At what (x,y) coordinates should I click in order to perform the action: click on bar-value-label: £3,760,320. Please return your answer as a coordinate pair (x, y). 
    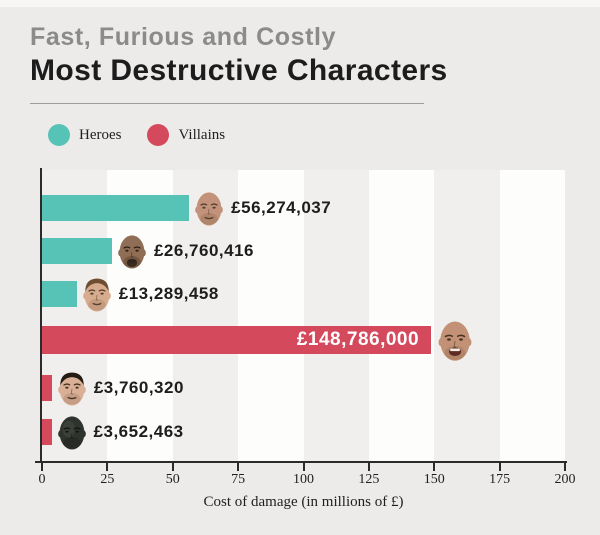
    Looking at the image, I should click on (138, 387).